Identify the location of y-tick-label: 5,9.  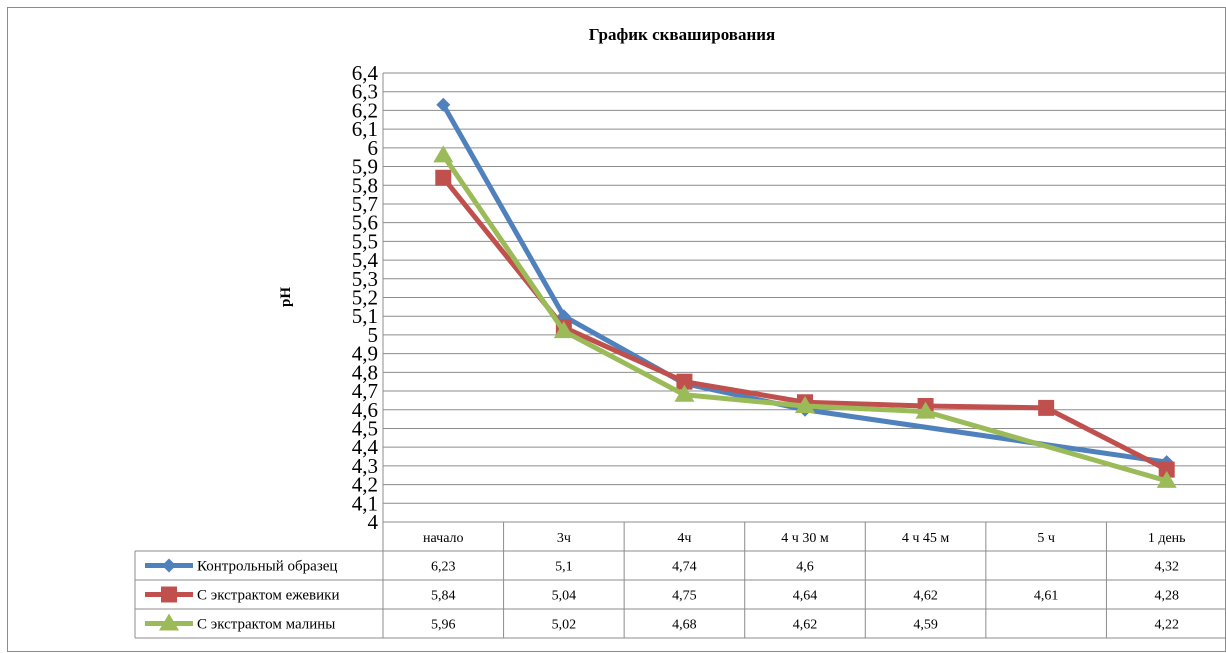
(365, 167).